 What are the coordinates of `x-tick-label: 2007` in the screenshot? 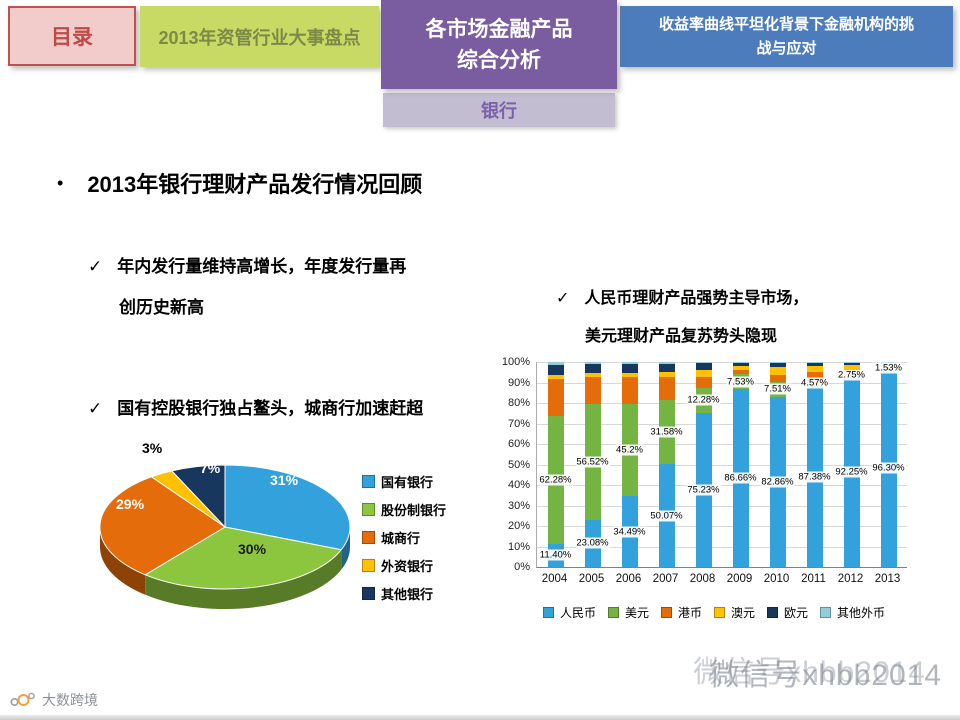 It's located at (665, 579).